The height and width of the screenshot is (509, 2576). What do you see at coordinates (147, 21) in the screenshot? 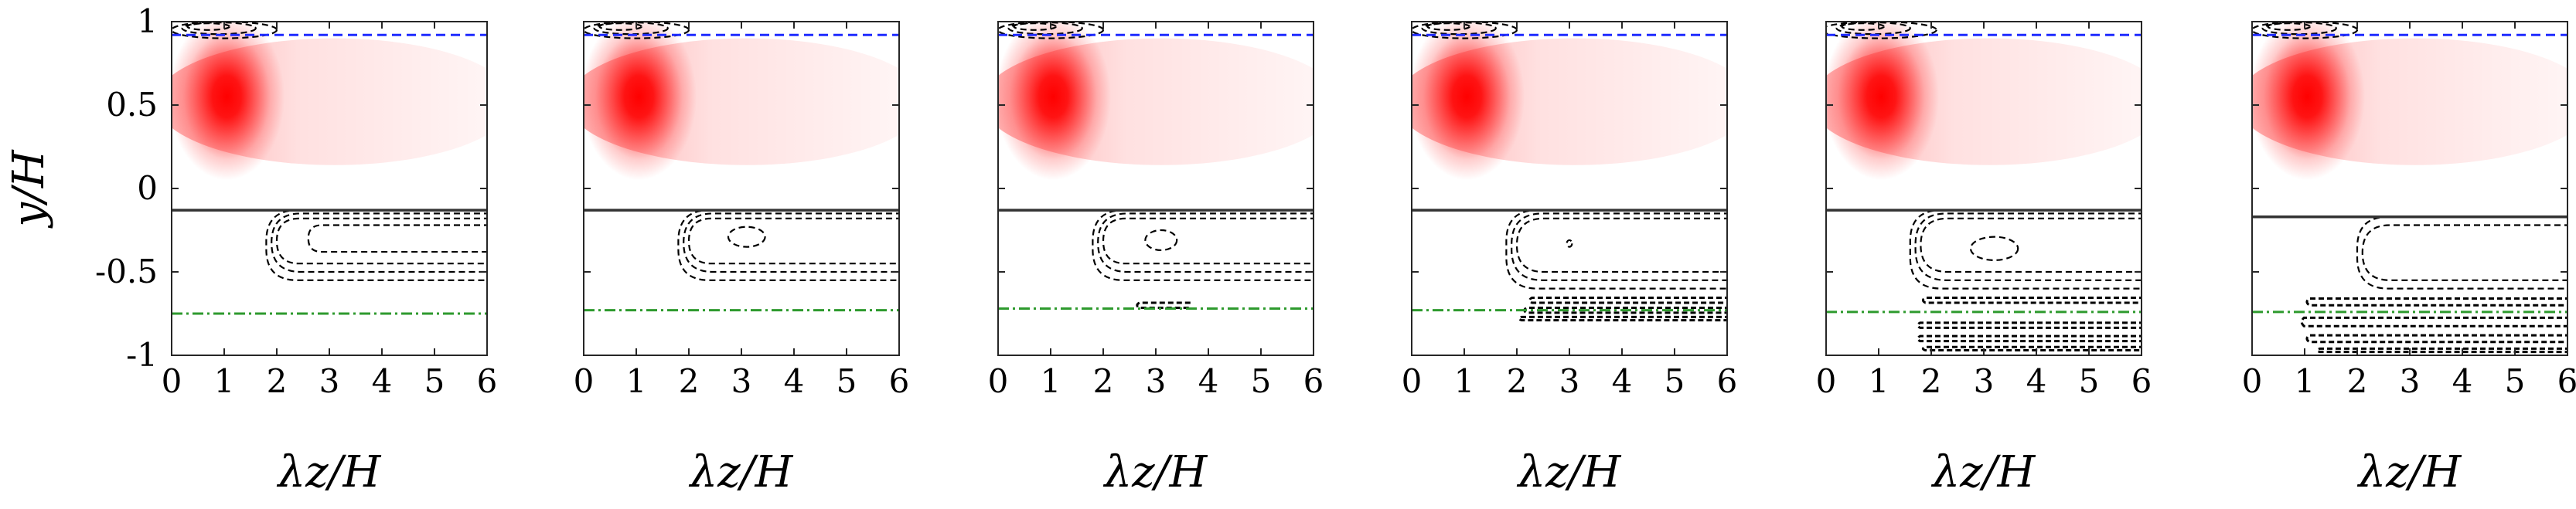
I see `y-tick-label: 1` at bounding box center [147, 21].